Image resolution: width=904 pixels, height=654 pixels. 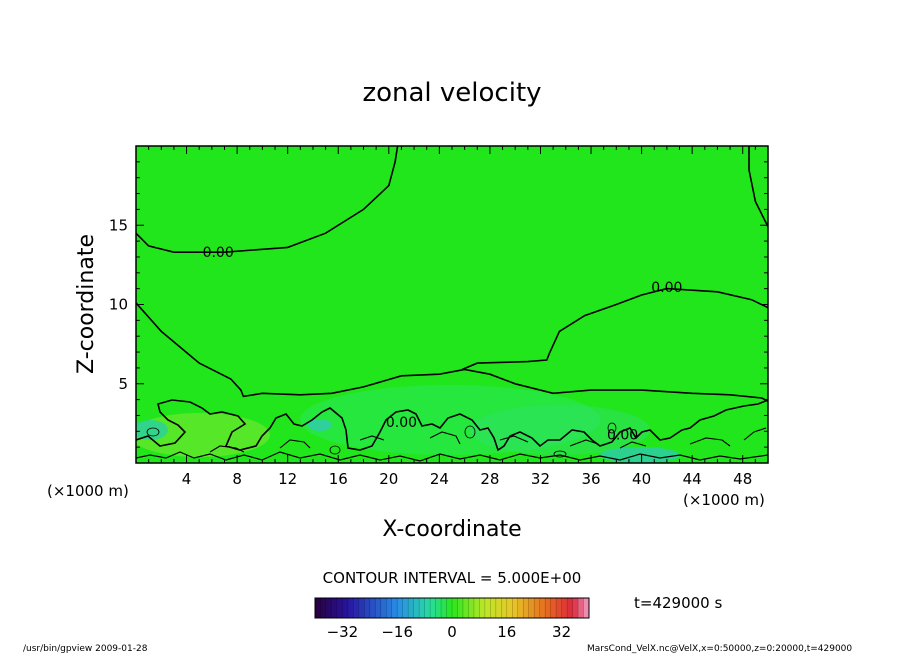 What do you see at coordinates (85, 649) in the screenshot?
I see `footer-left: /usr/bin/gpview 2009-01-28` at bounding box center [85, 649].